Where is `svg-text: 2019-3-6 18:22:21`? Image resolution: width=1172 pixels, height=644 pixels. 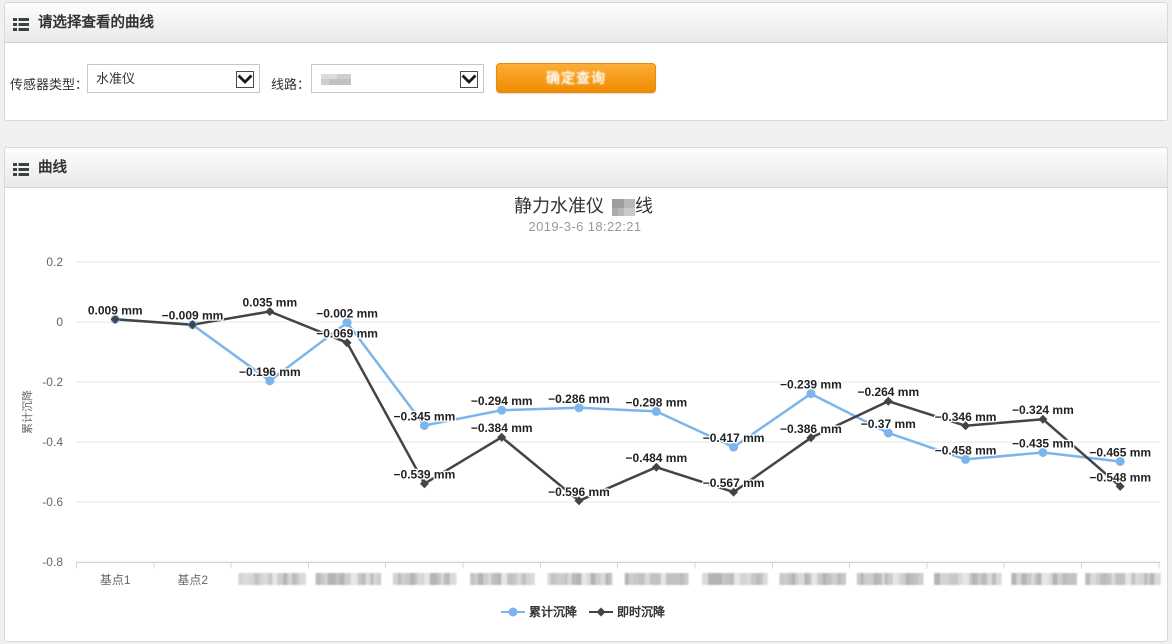
svg-text: 2019-3-6 18:22:21 is located at coordinates (584, 226).